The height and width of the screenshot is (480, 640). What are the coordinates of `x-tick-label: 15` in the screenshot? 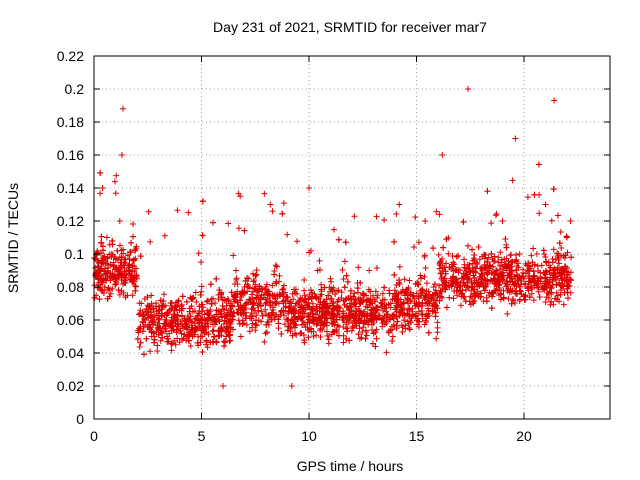 It's located at (417, 436).